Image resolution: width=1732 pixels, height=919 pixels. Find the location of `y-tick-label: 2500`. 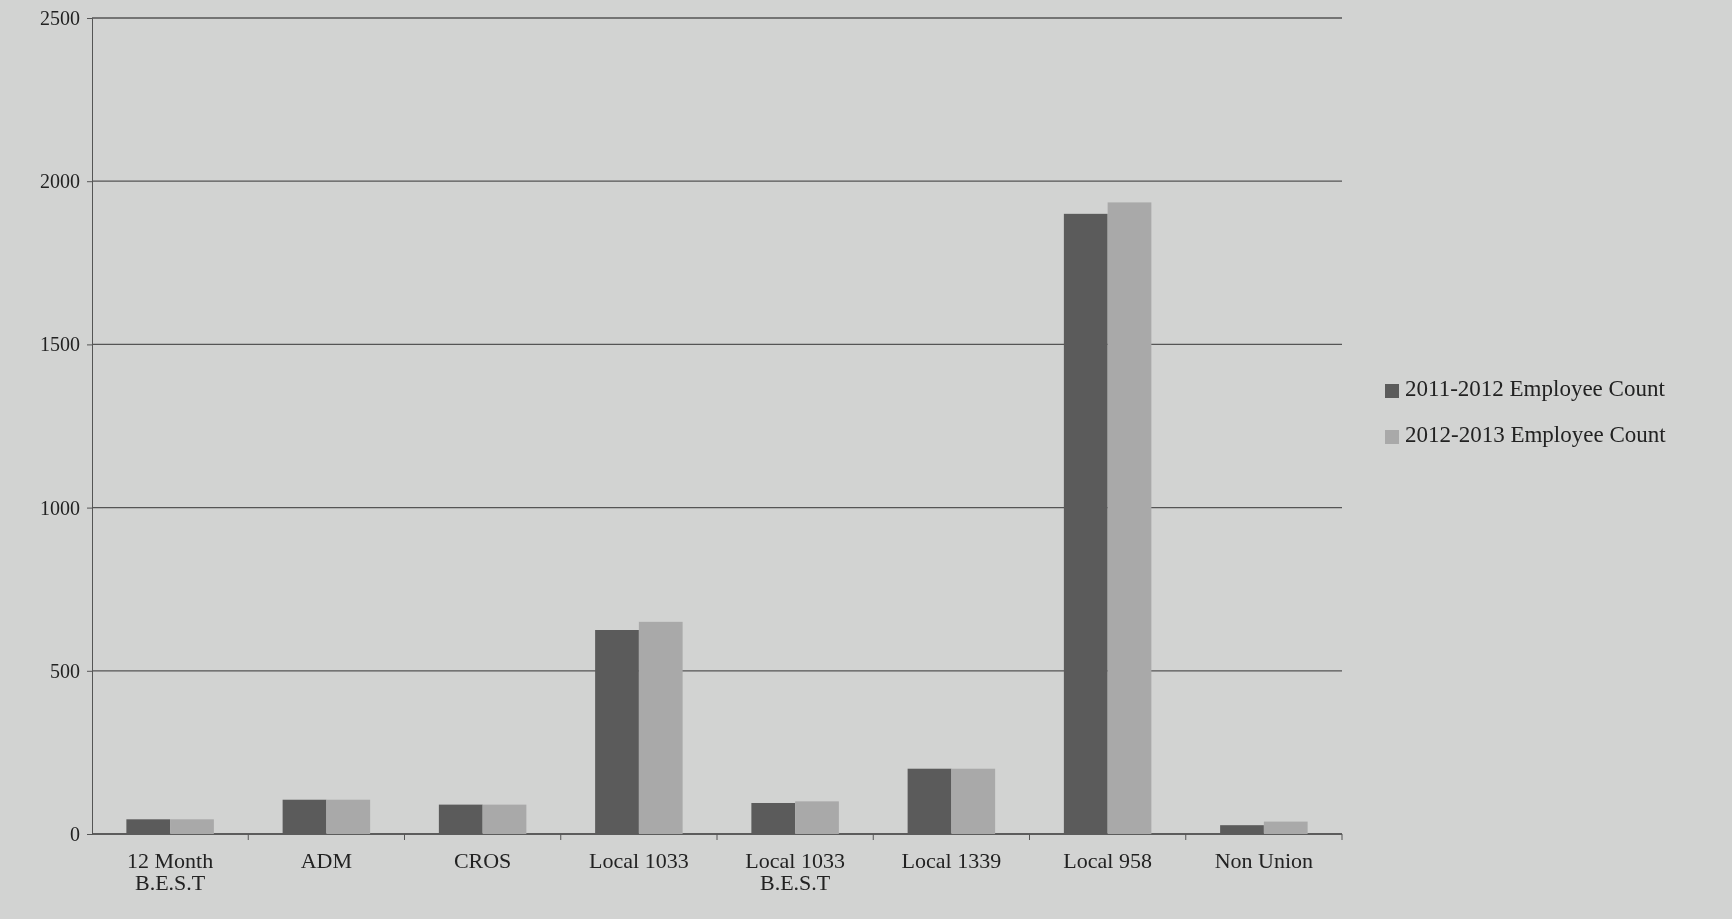

y-tick-label: 2500 is located at coordinates (60, 17).